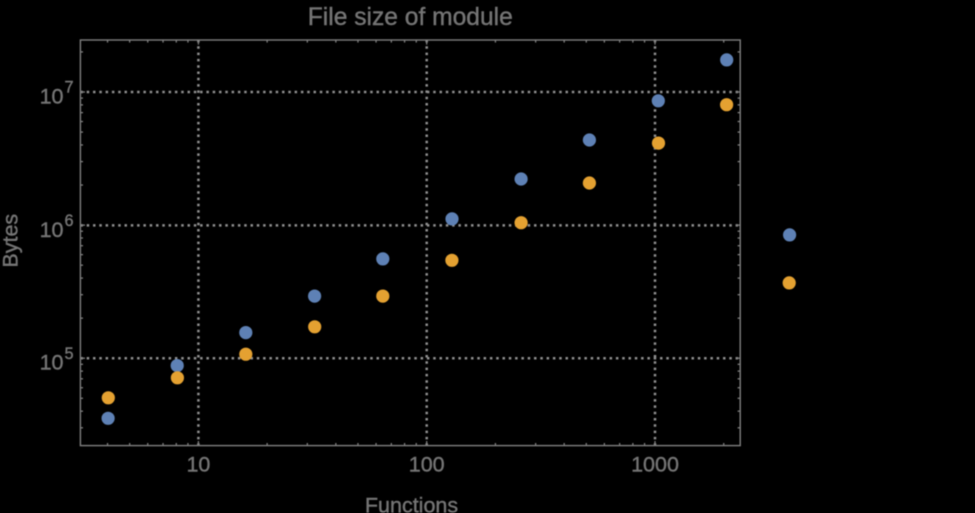 The image size is (975, 513). Describe the element at coordinates (69, 354) in the screenshot. I see `svg-text: 5` at that location.